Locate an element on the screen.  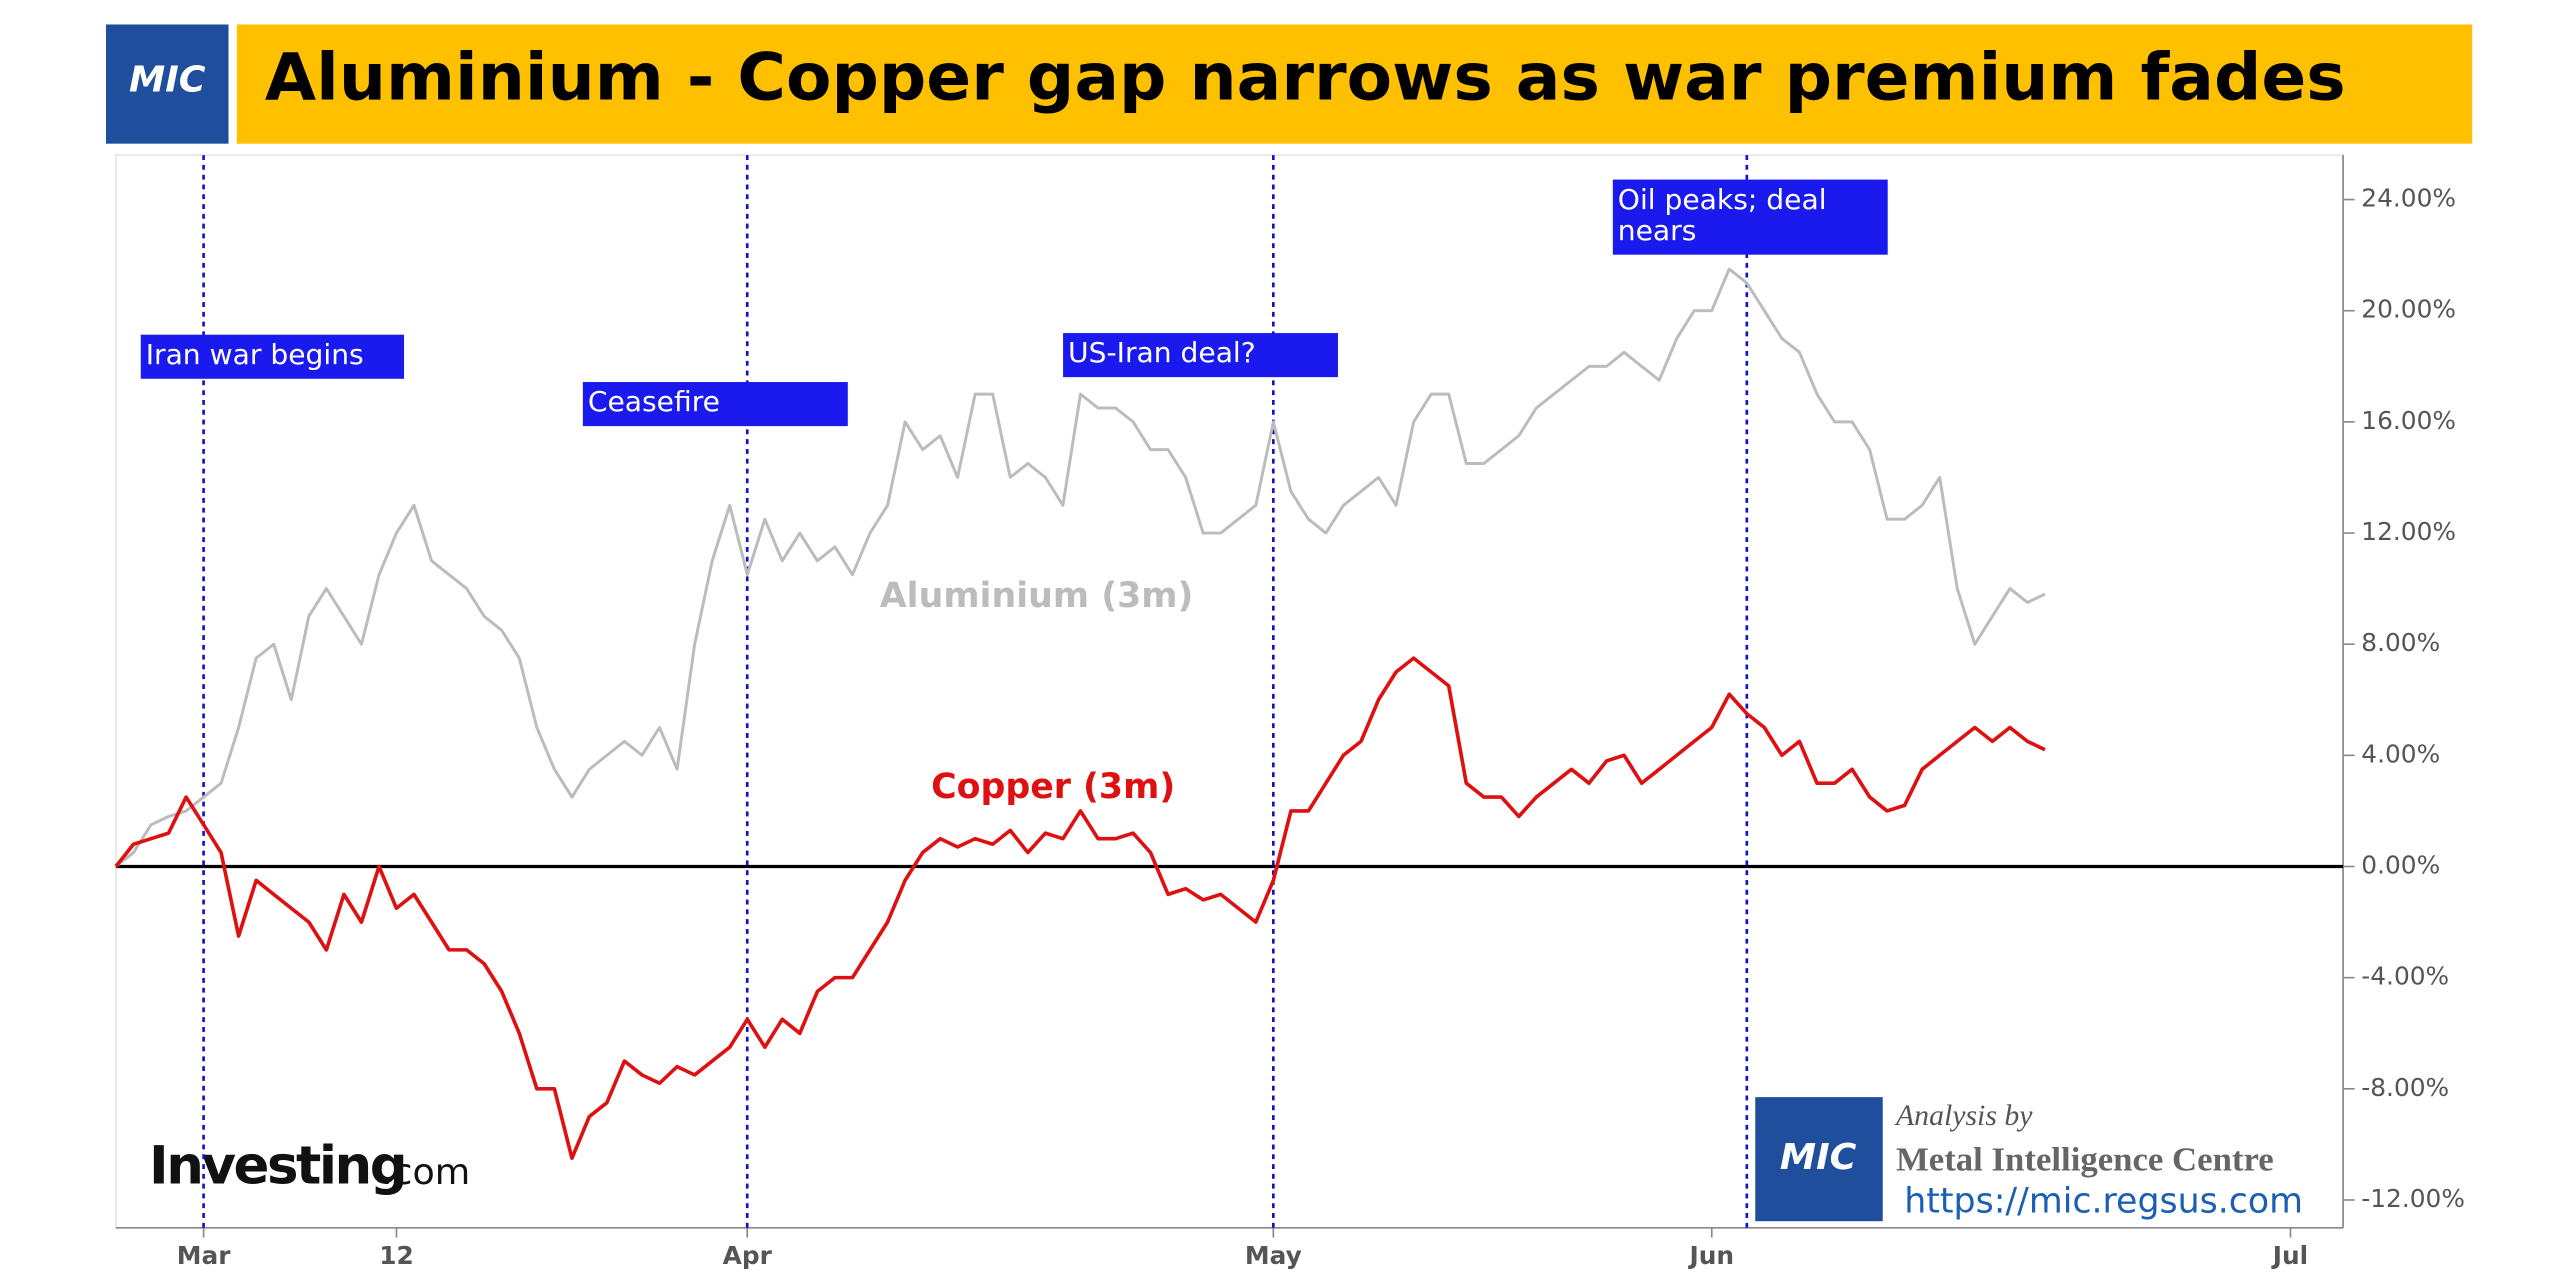
annotation-text: Ceasefire is located at coordinates (654, 401).